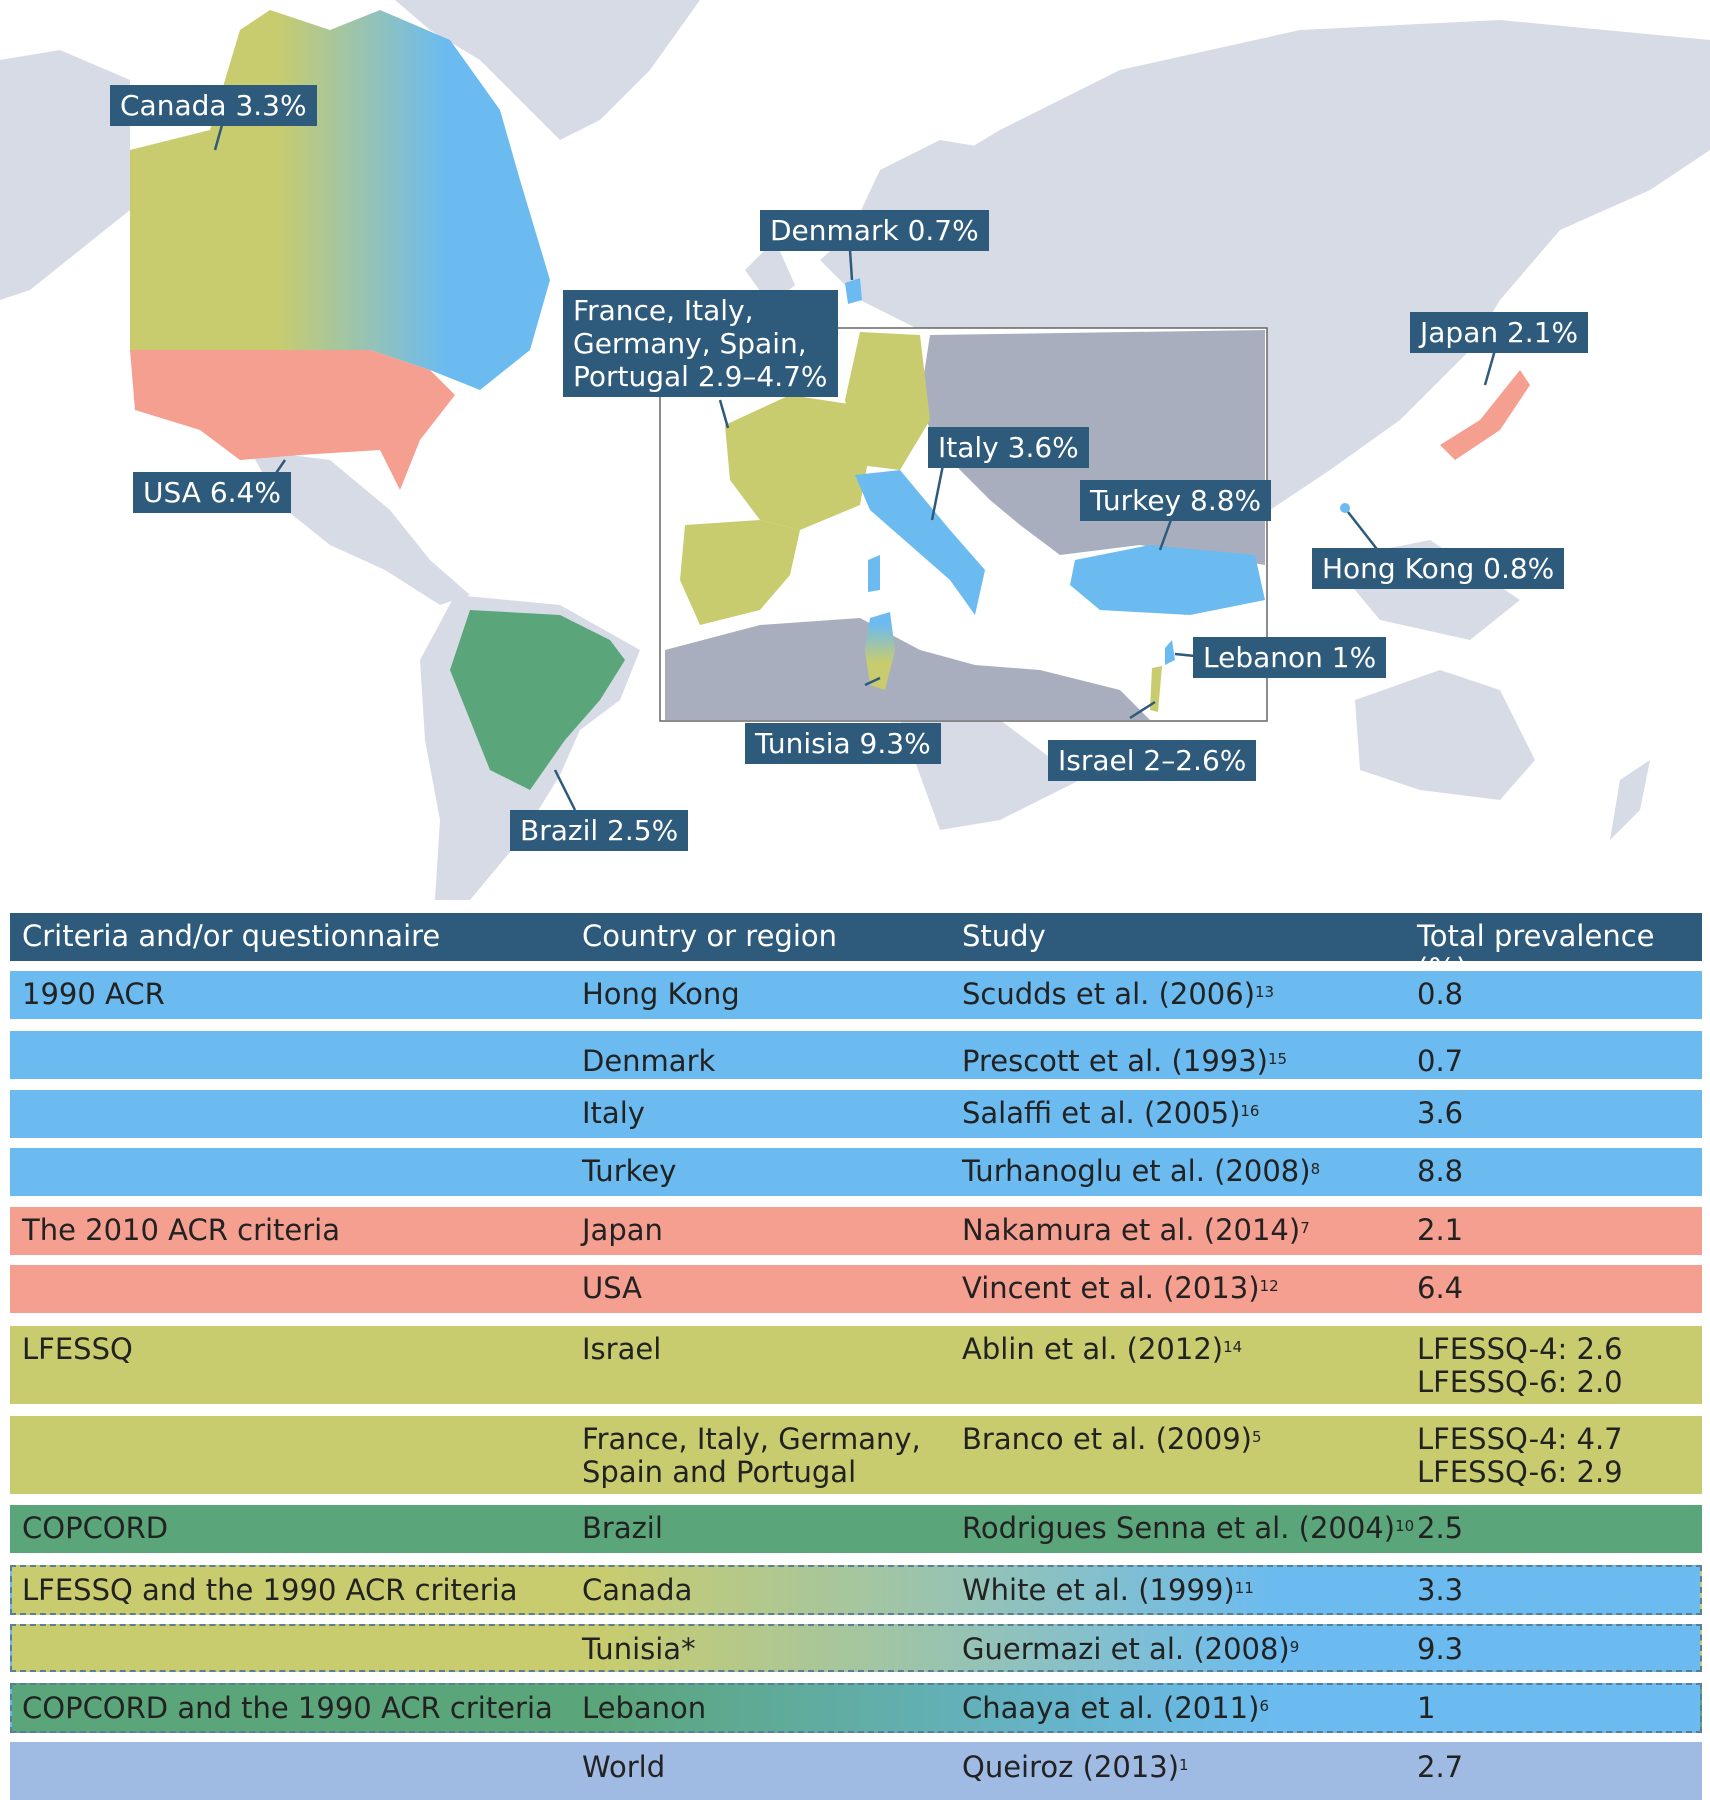 This screenshot has width=1710, height=1800. Describe the element at coordinates (1405, 1526) in the screenshot. I see `reference-number: 10` at that location.